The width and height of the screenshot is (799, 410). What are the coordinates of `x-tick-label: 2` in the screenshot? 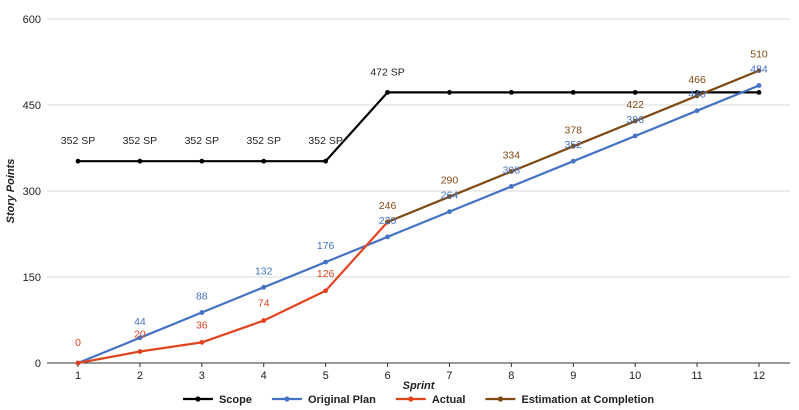 It's located at (140, 376).